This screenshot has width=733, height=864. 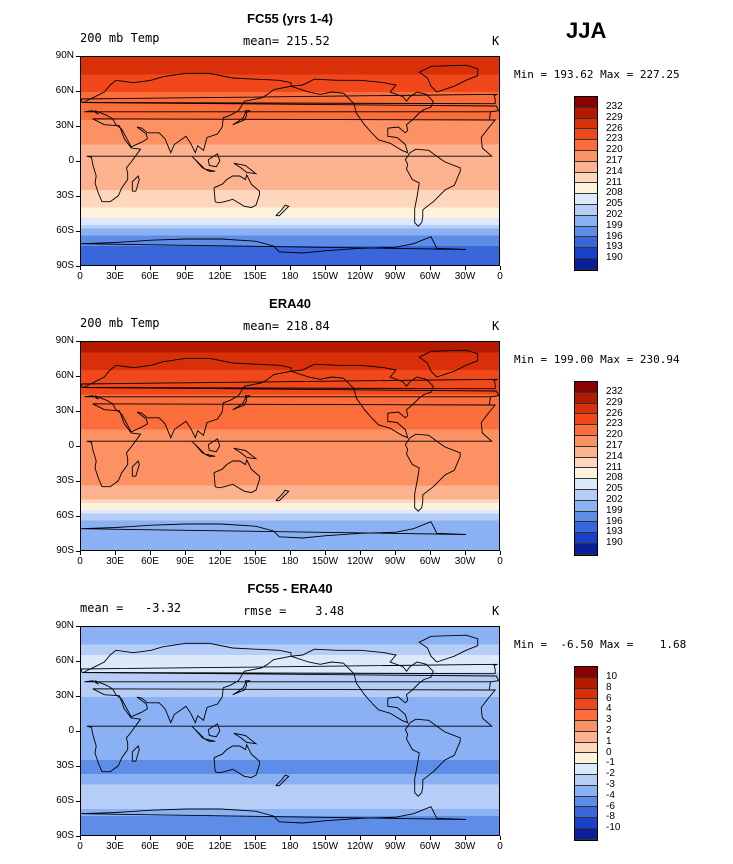 What do you see at coordinates (150, 276) in the screenshot?
I see `x-tick-label: 60E` at bounding box center [150, 276].